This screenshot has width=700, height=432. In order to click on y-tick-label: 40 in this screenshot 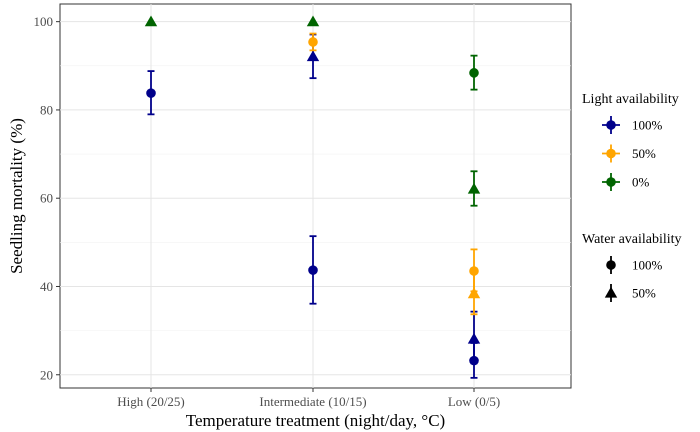, I will do `click(46, 286)`.